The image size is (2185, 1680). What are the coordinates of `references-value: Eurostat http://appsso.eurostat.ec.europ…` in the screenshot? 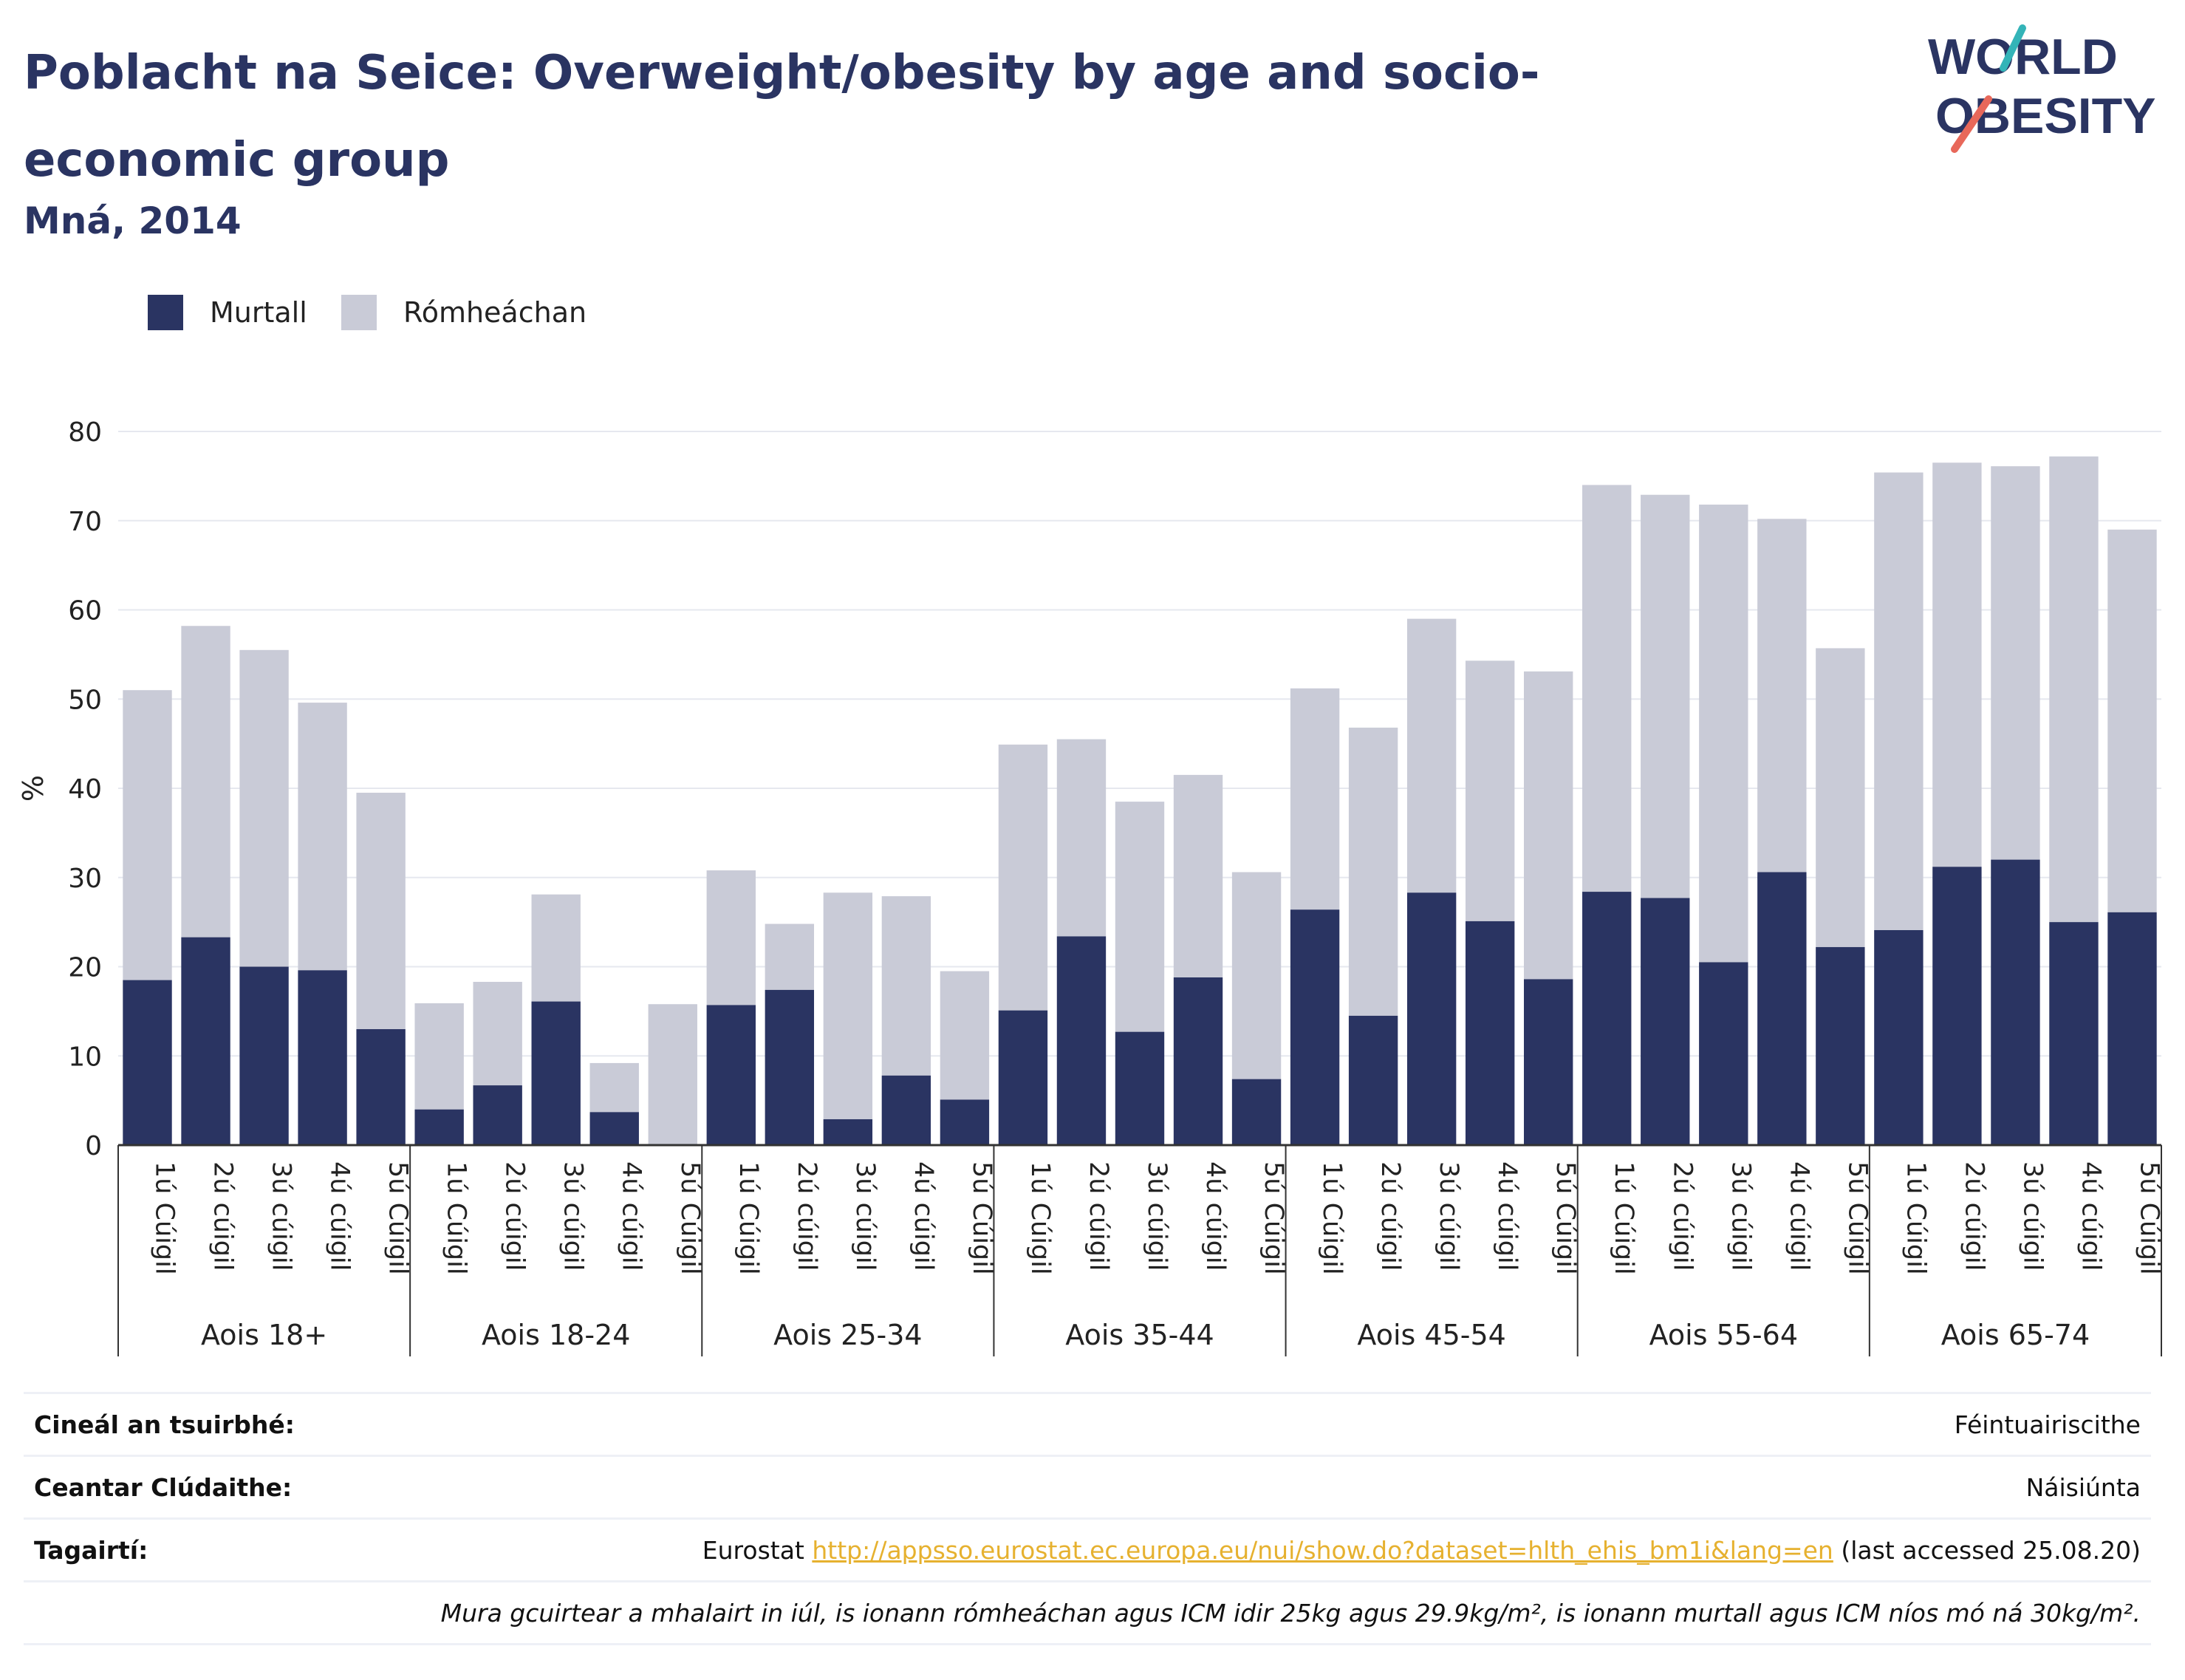 It's located at (1426, 1550).